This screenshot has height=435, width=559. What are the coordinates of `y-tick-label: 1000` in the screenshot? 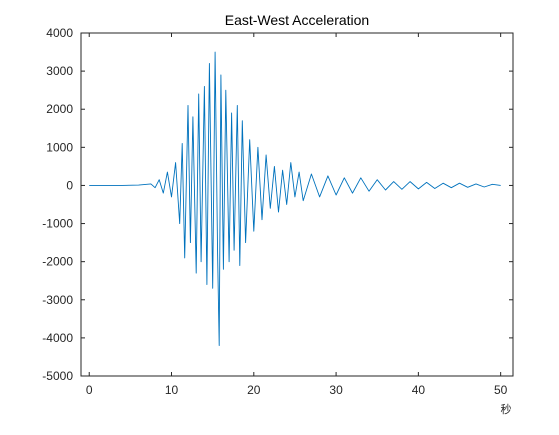 It's located at (59, 147).